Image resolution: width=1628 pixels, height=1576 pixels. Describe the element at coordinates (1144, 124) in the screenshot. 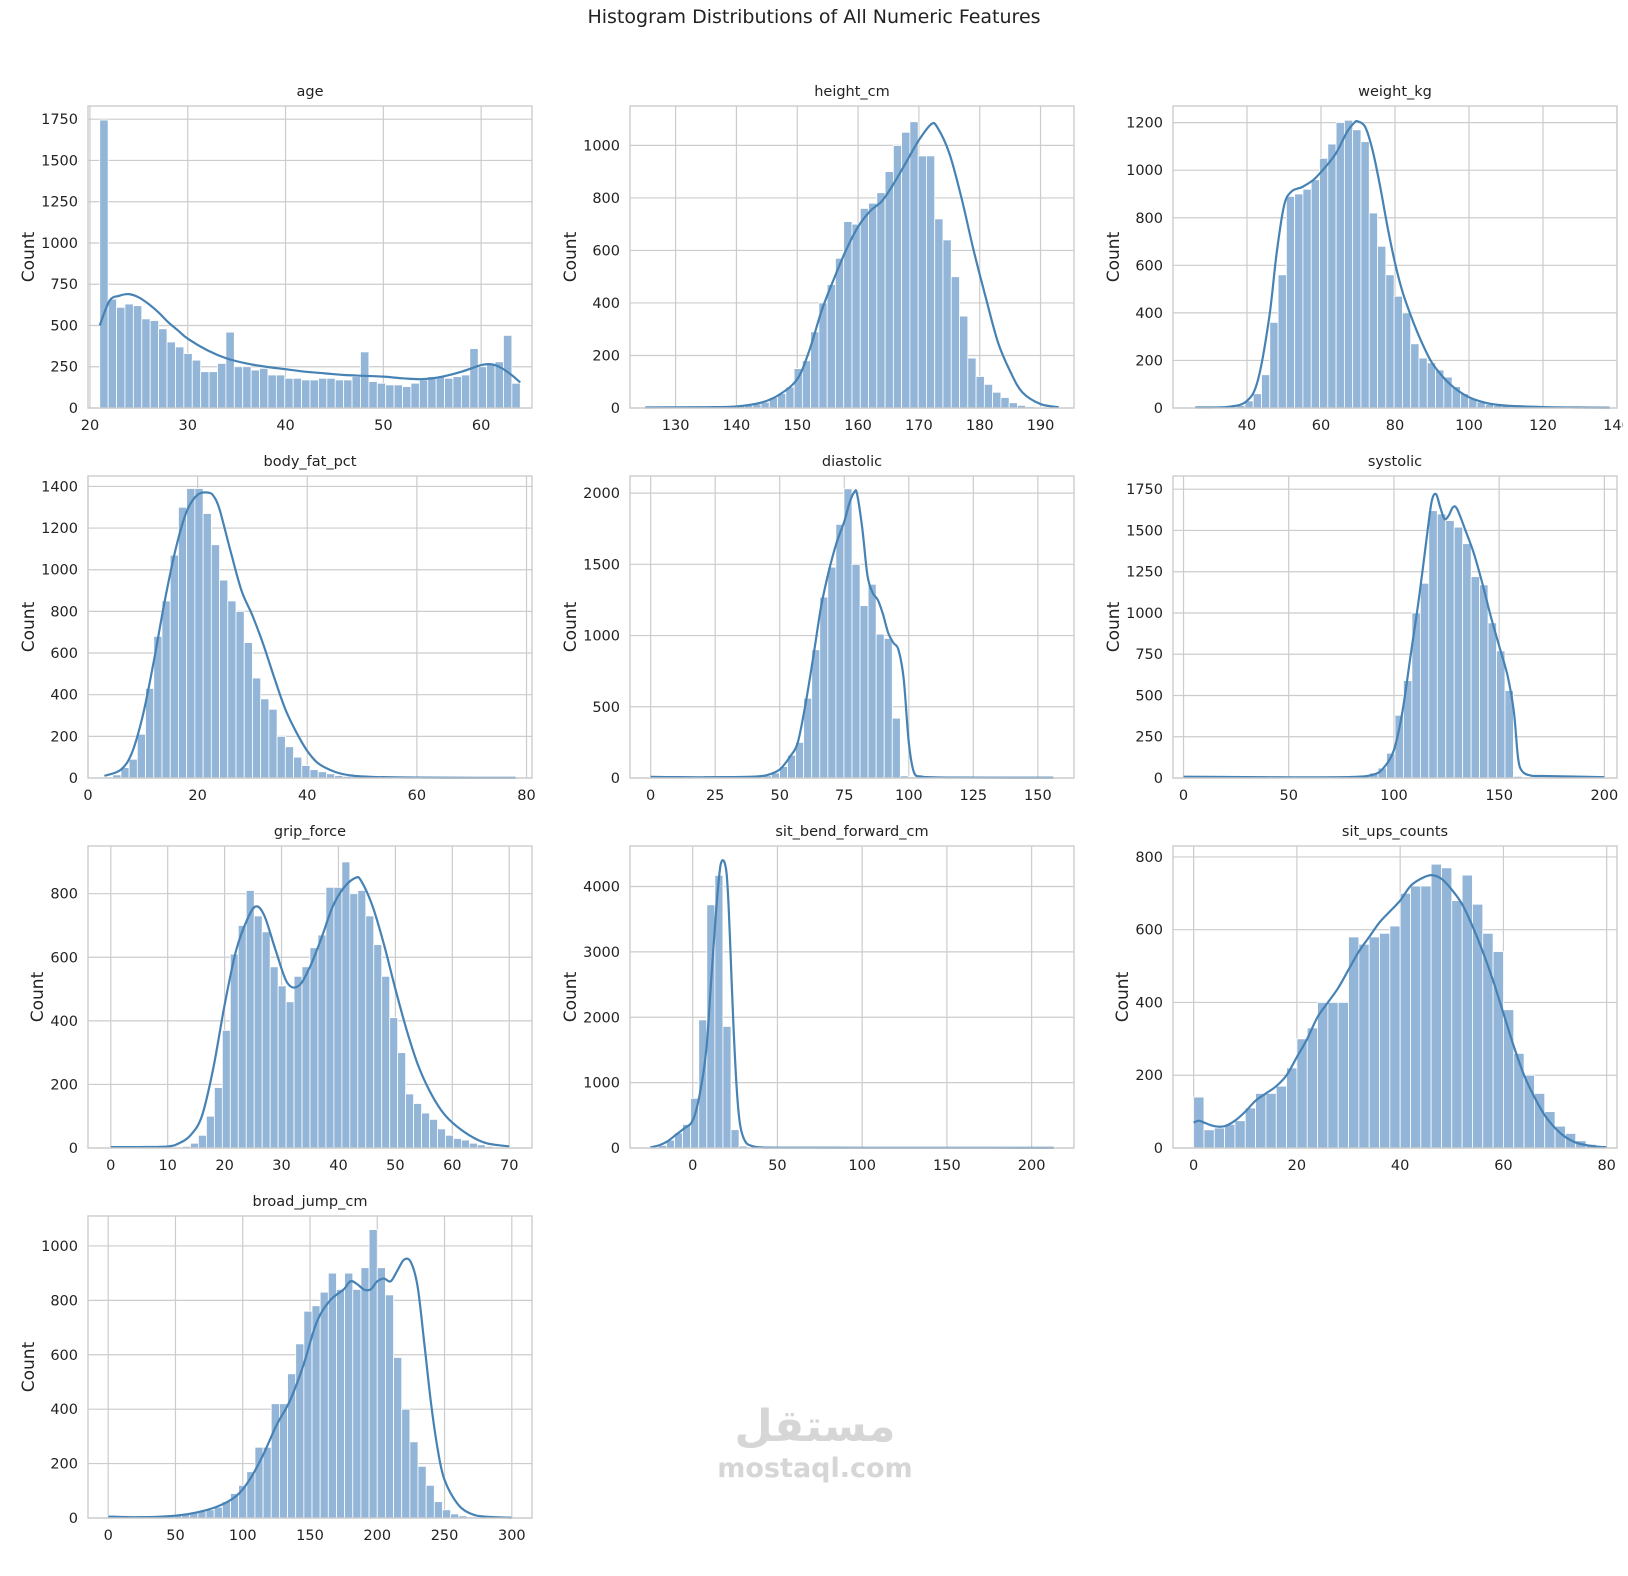

I see `y-tick-label: 1200` at that location.